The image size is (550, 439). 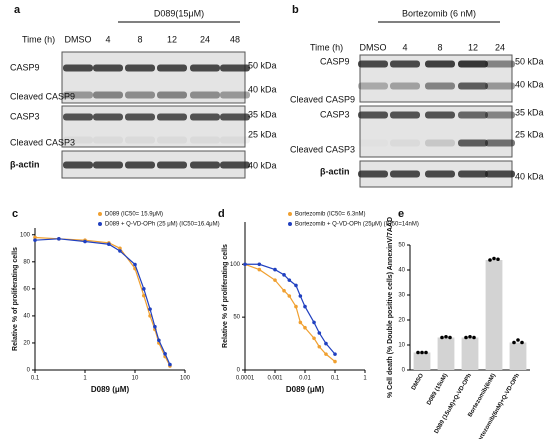 I want to click on lane-label: 4, so click(x=404, y=47).